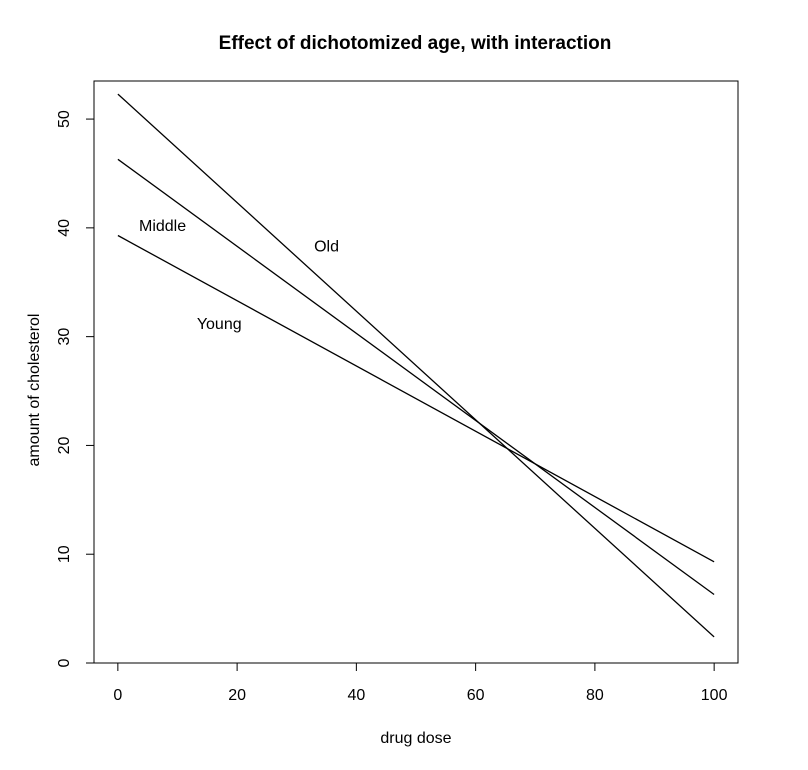 The height and width of the screenshot is (770, 808). Describe the element at coordinates (476, 695) in the screenshot. I see `x-tick-label: 60` at that location.